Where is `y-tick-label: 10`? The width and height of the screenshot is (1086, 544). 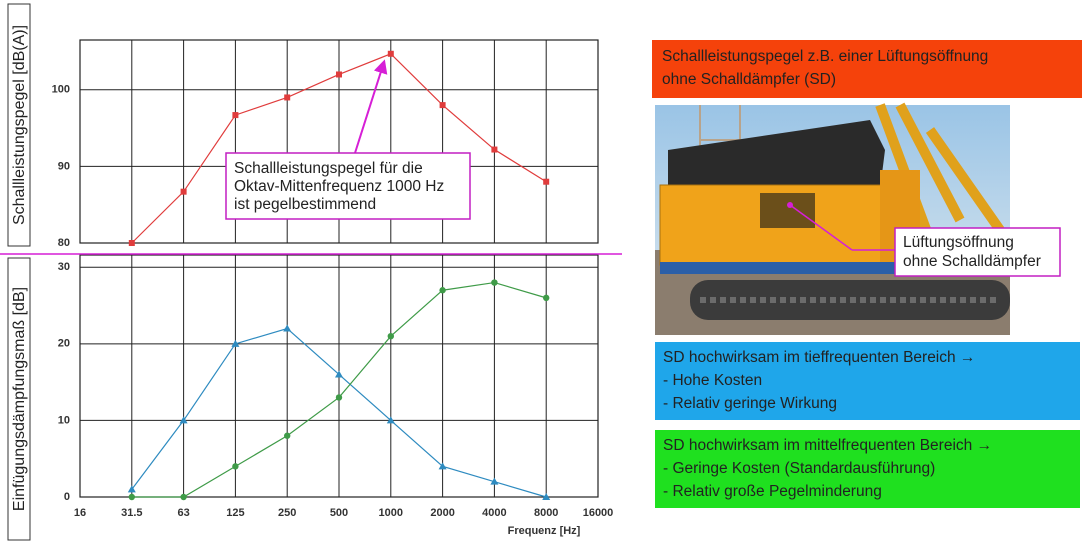
y-tick-label: 10 is located at coordinates (64, 420).